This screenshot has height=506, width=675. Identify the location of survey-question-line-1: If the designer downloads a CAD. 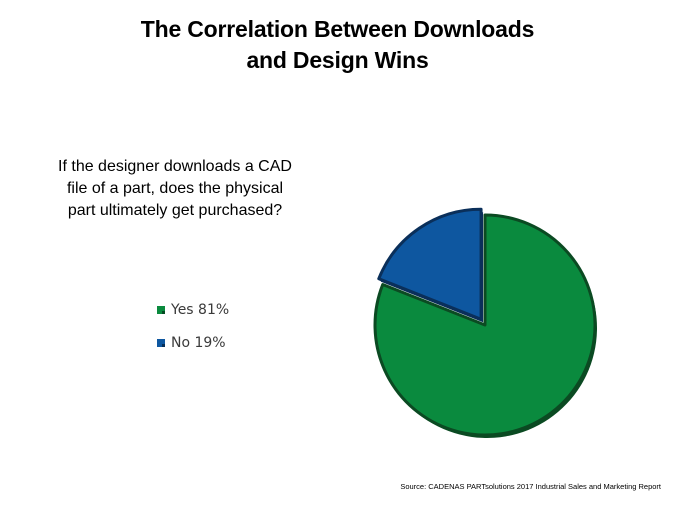
(175, 166).